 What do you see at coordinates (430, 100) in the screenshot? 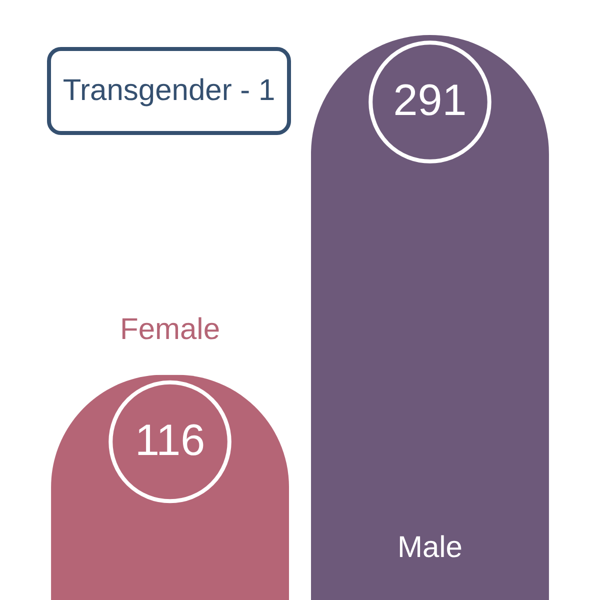
I see `data-label: 291` at bounding box center [430, 100].